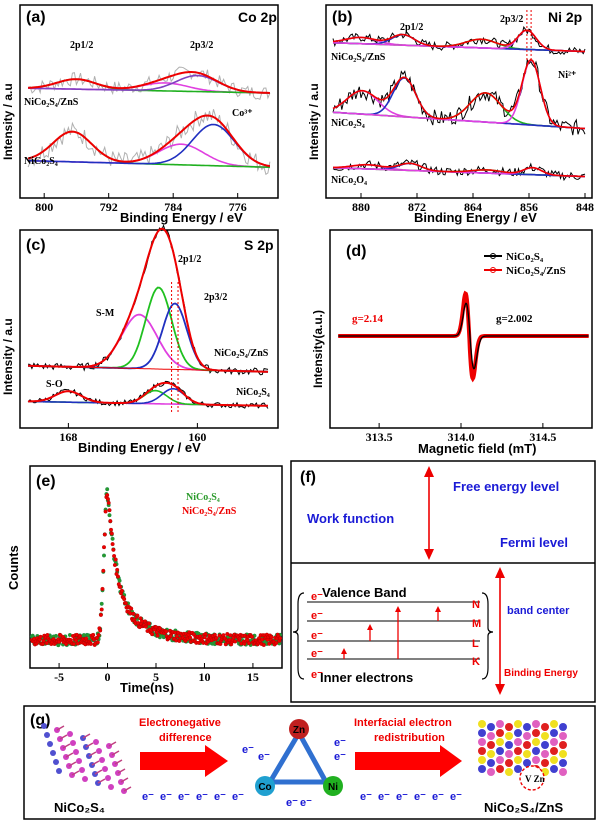 The width and height of the screenshot is (597, 825). I want to click on panel-a-label-co3: Co³⁺, so click(242, 113).